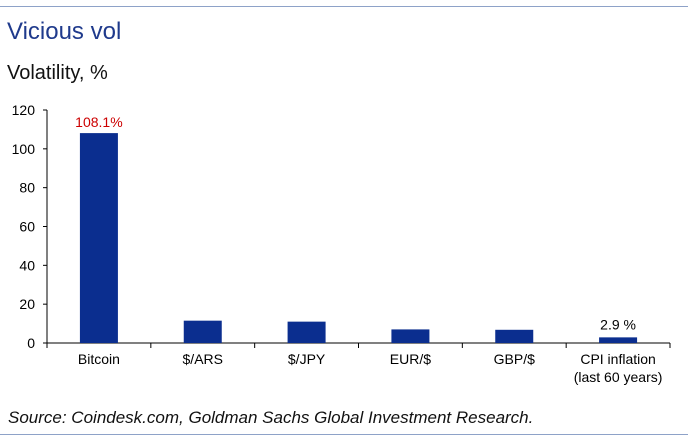 The image size is (693, 438). I want to click on y-tick-label: 100, so click(24, 149).